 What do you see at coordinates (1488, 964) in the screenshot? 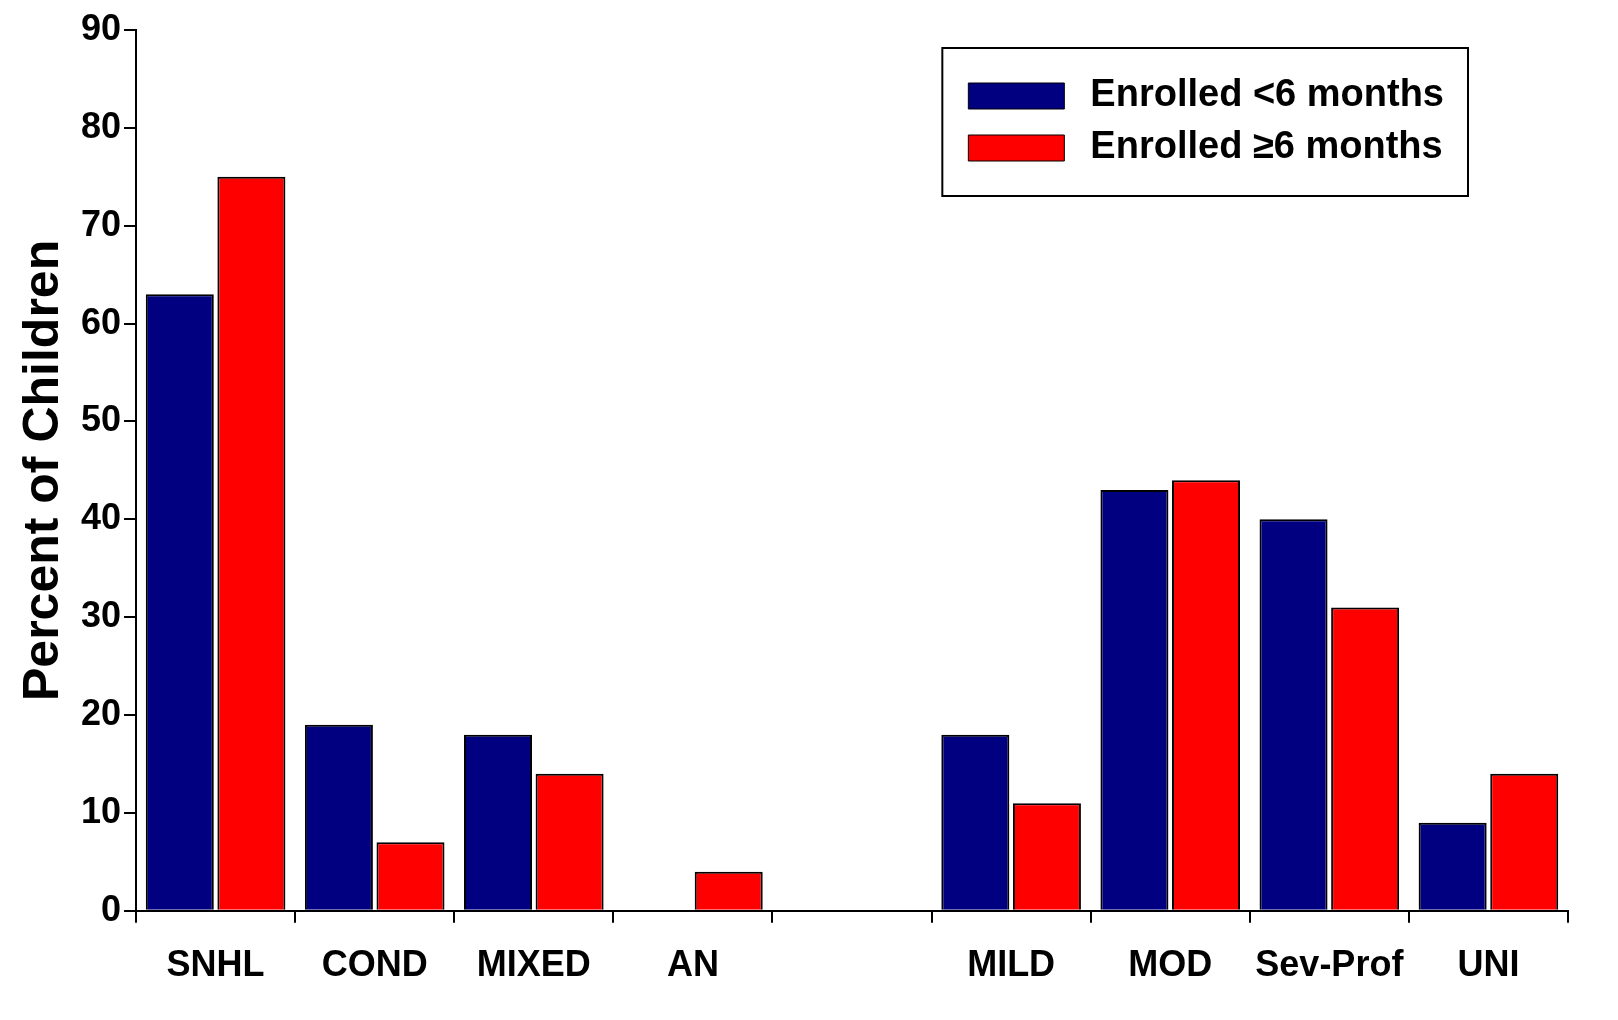
I see `x-tick-label: UNI` at bounding box center [1488, 964].